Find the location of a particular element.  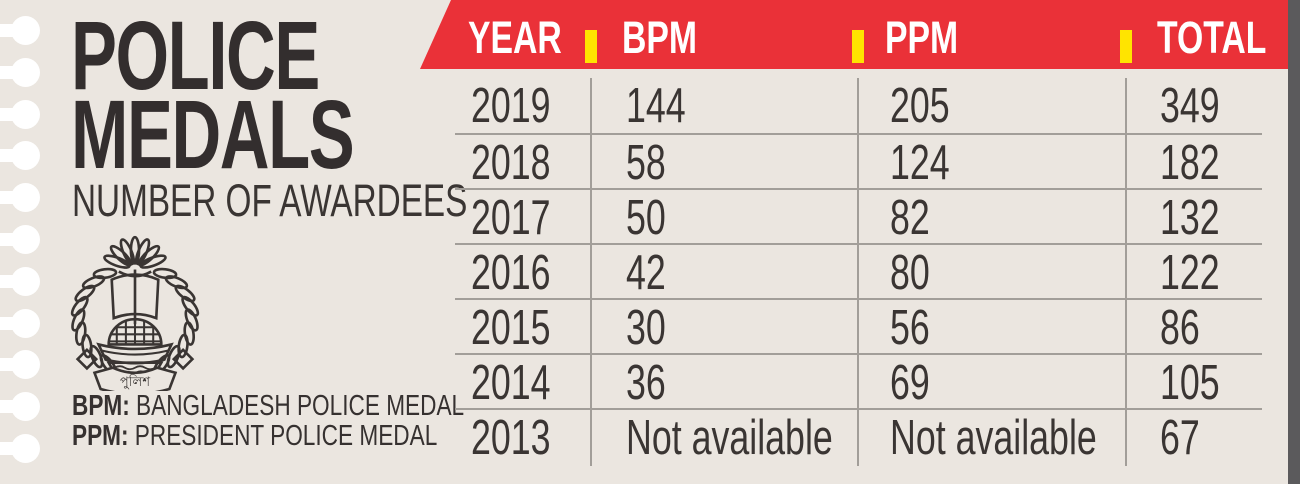

cell-total: 122 is located at coordinates (1193, 273).